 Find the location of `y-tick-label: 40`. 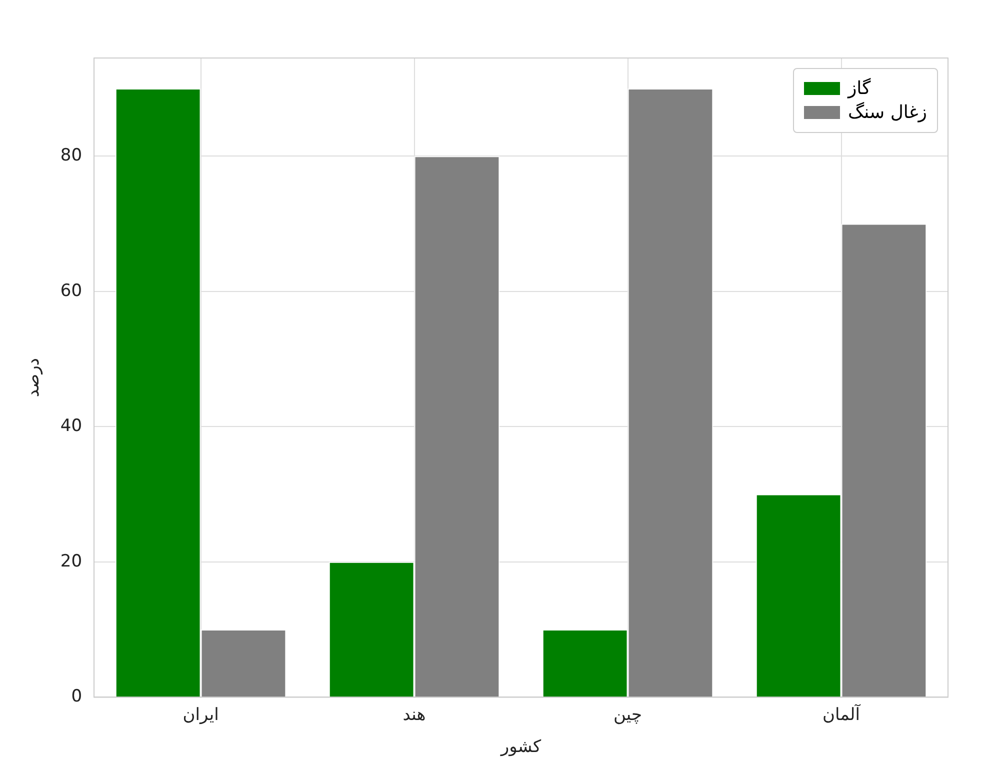

y-tick-label: 40 is located at coordinates (71, 426).